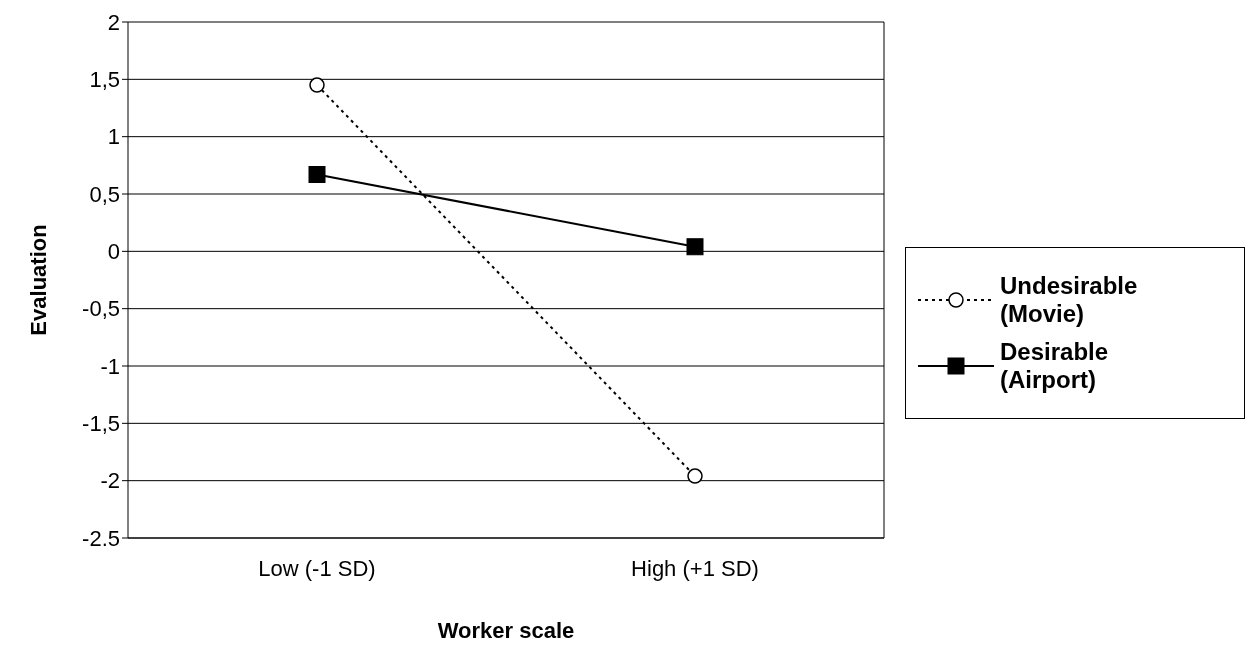 Image resolution: width=1253 pixels, height=666 pixels. I want to click on legend-label: Undesirable (Movie), so click(1069, 300).